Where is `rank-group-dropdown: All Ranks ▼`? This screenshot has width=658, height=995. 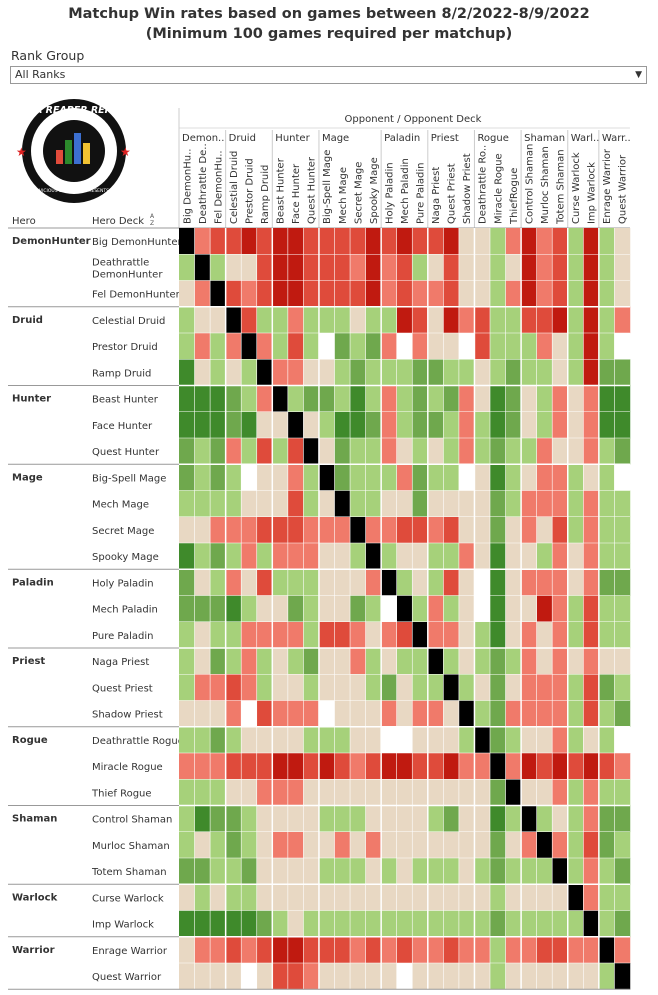 rank-group-dropdown: All Ranks ▼ is located at coordinates (328, 75).